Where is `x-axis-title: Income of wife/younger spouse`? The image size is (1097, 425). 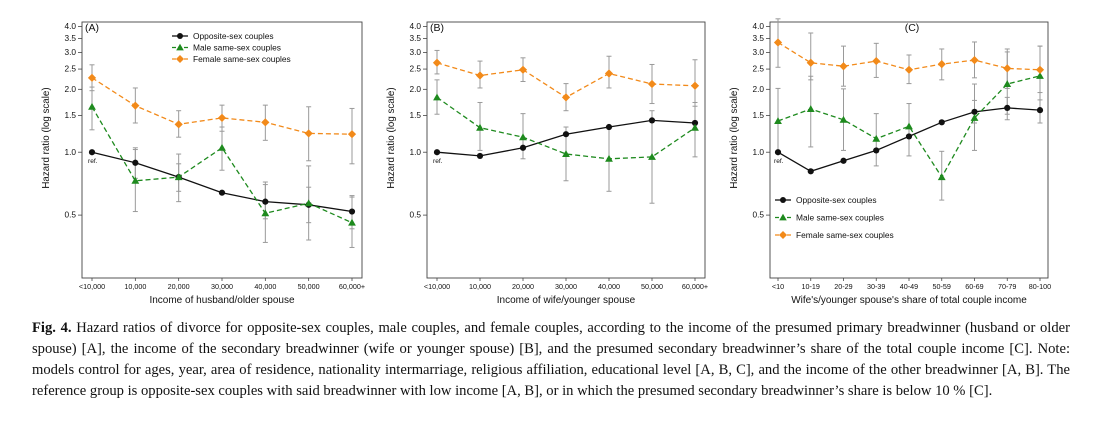
x-axis-title: Income of wife/younger spouse is located at coordinates (566, 300).